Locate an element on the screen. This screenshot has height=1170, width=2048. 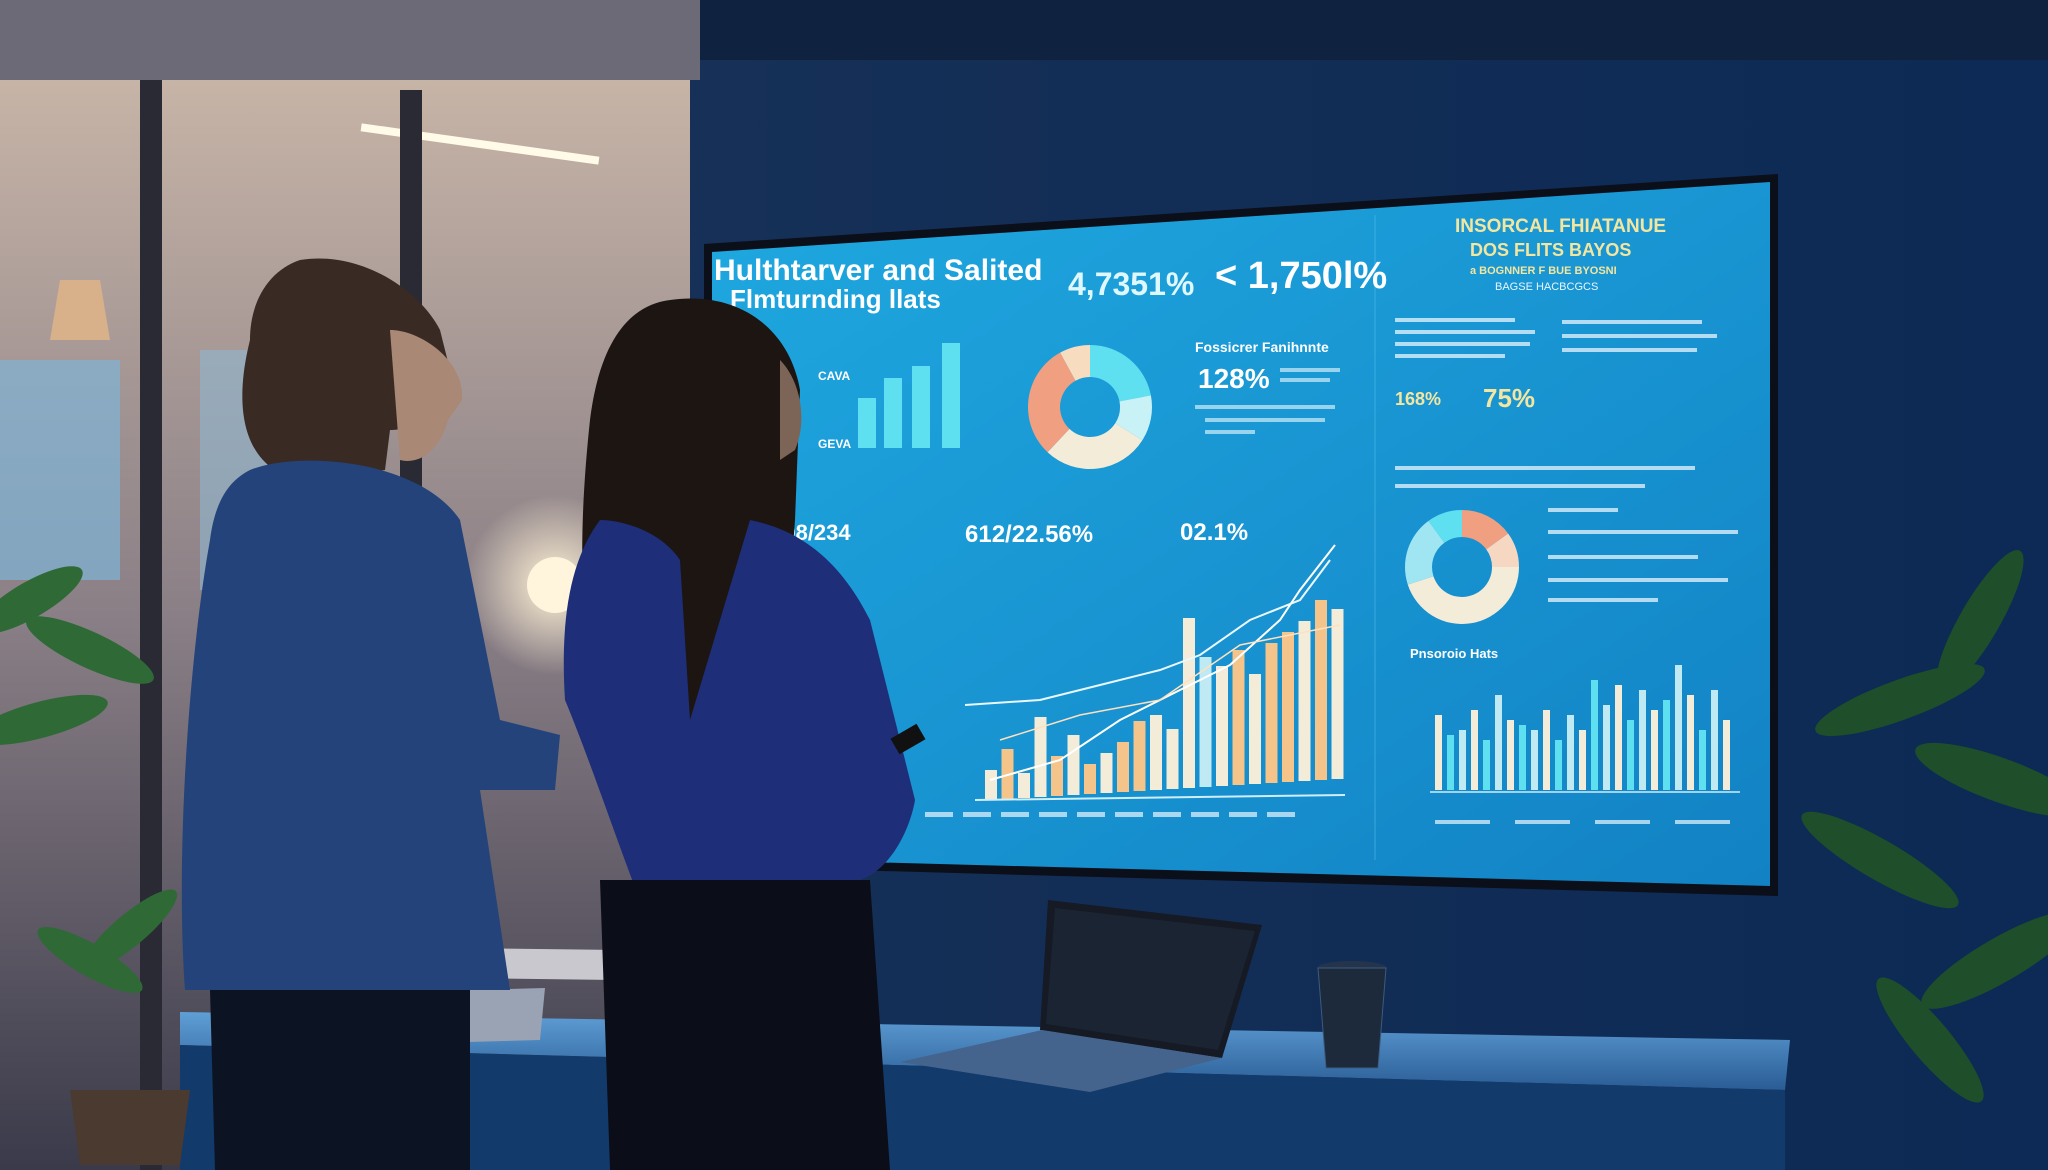
right-bar-chart is located at coordinates (1585, 744).